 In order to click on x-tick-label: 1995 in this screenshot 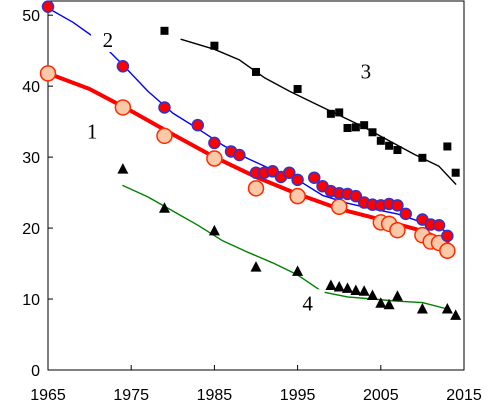, I will do `click(298, 395)`.